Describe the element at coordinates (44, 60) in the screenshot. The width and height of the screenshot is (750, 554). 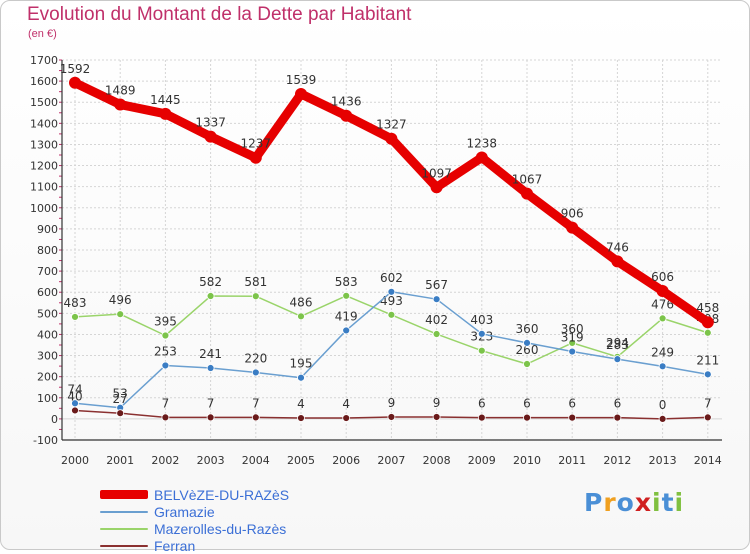
I see `y-tick-label: 1700` at that location.